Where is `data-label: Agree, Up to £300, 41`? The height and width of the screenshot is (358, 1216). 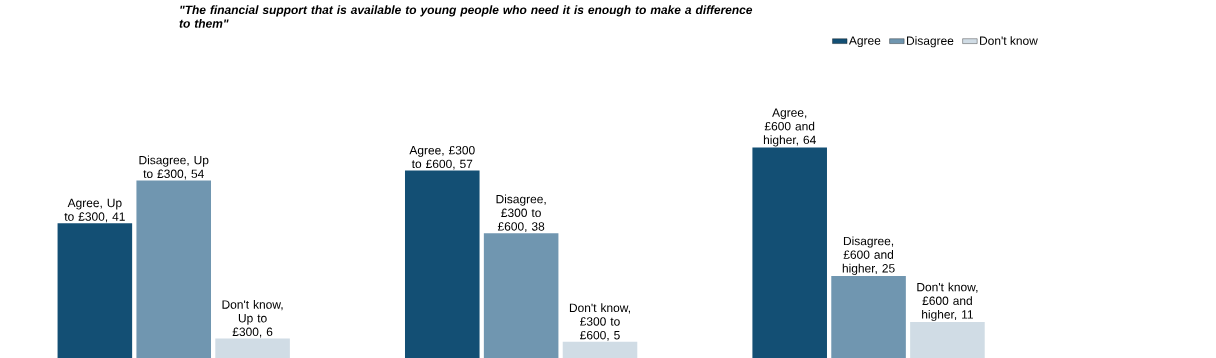 data-label: Agree, Up to £300, 41 is located at coordinates (94, 210).